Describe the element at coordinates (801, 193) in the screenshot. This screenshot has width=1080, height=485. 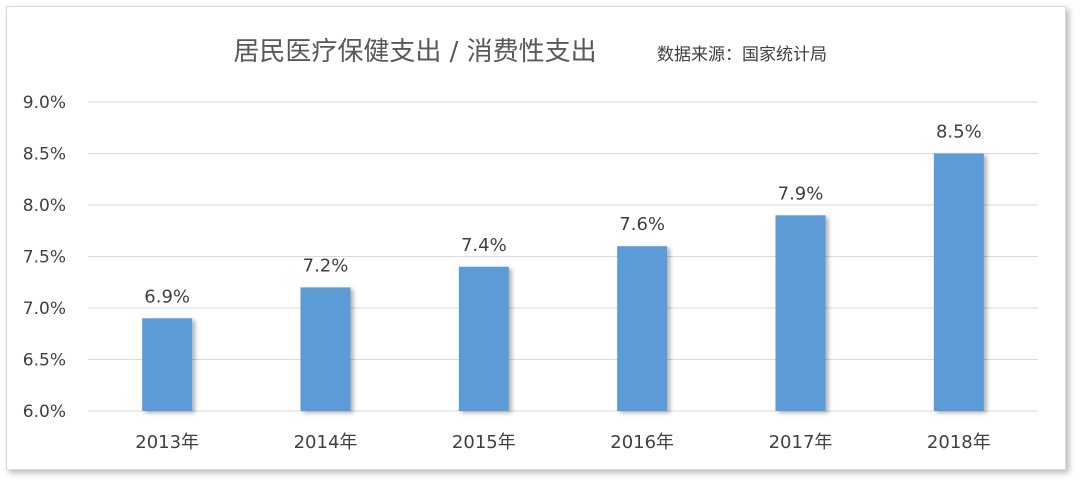
I see `data-label: 7.9%` at that location.